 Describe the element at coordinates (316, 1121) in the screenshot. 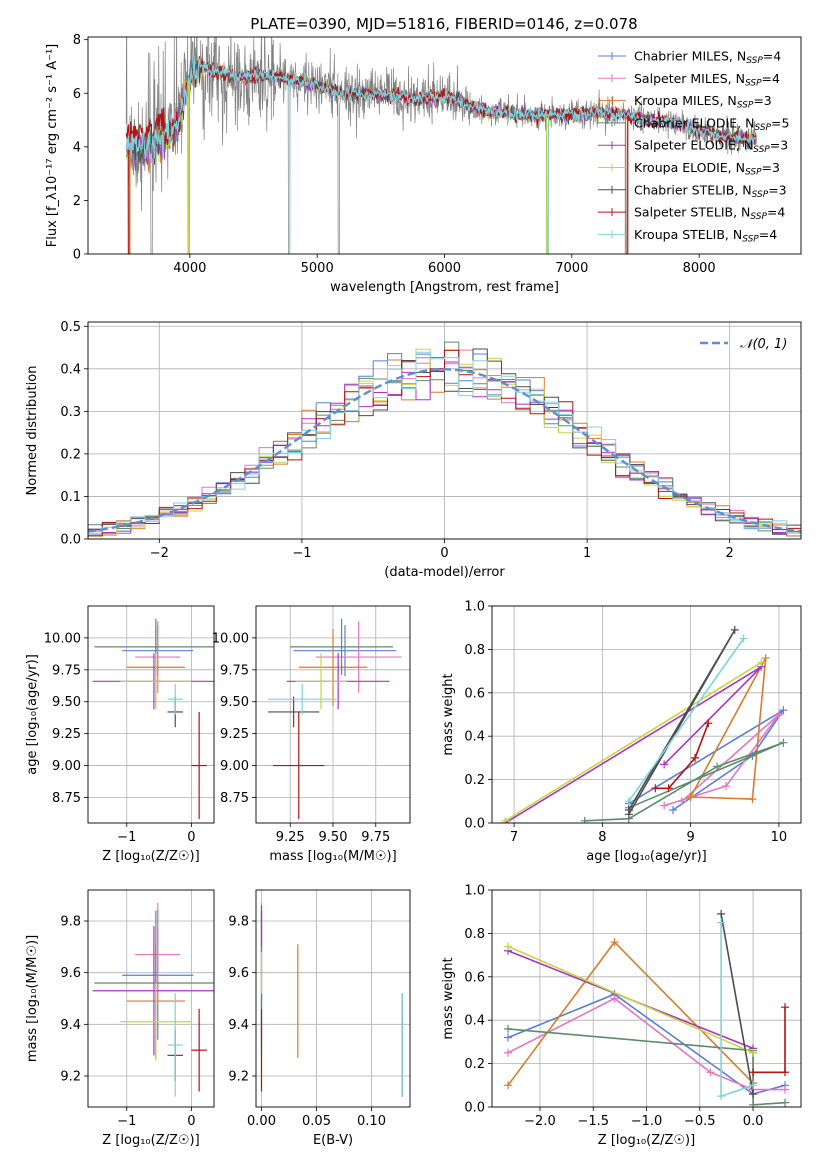

I see `x-tick-label: 0.05` at that location.